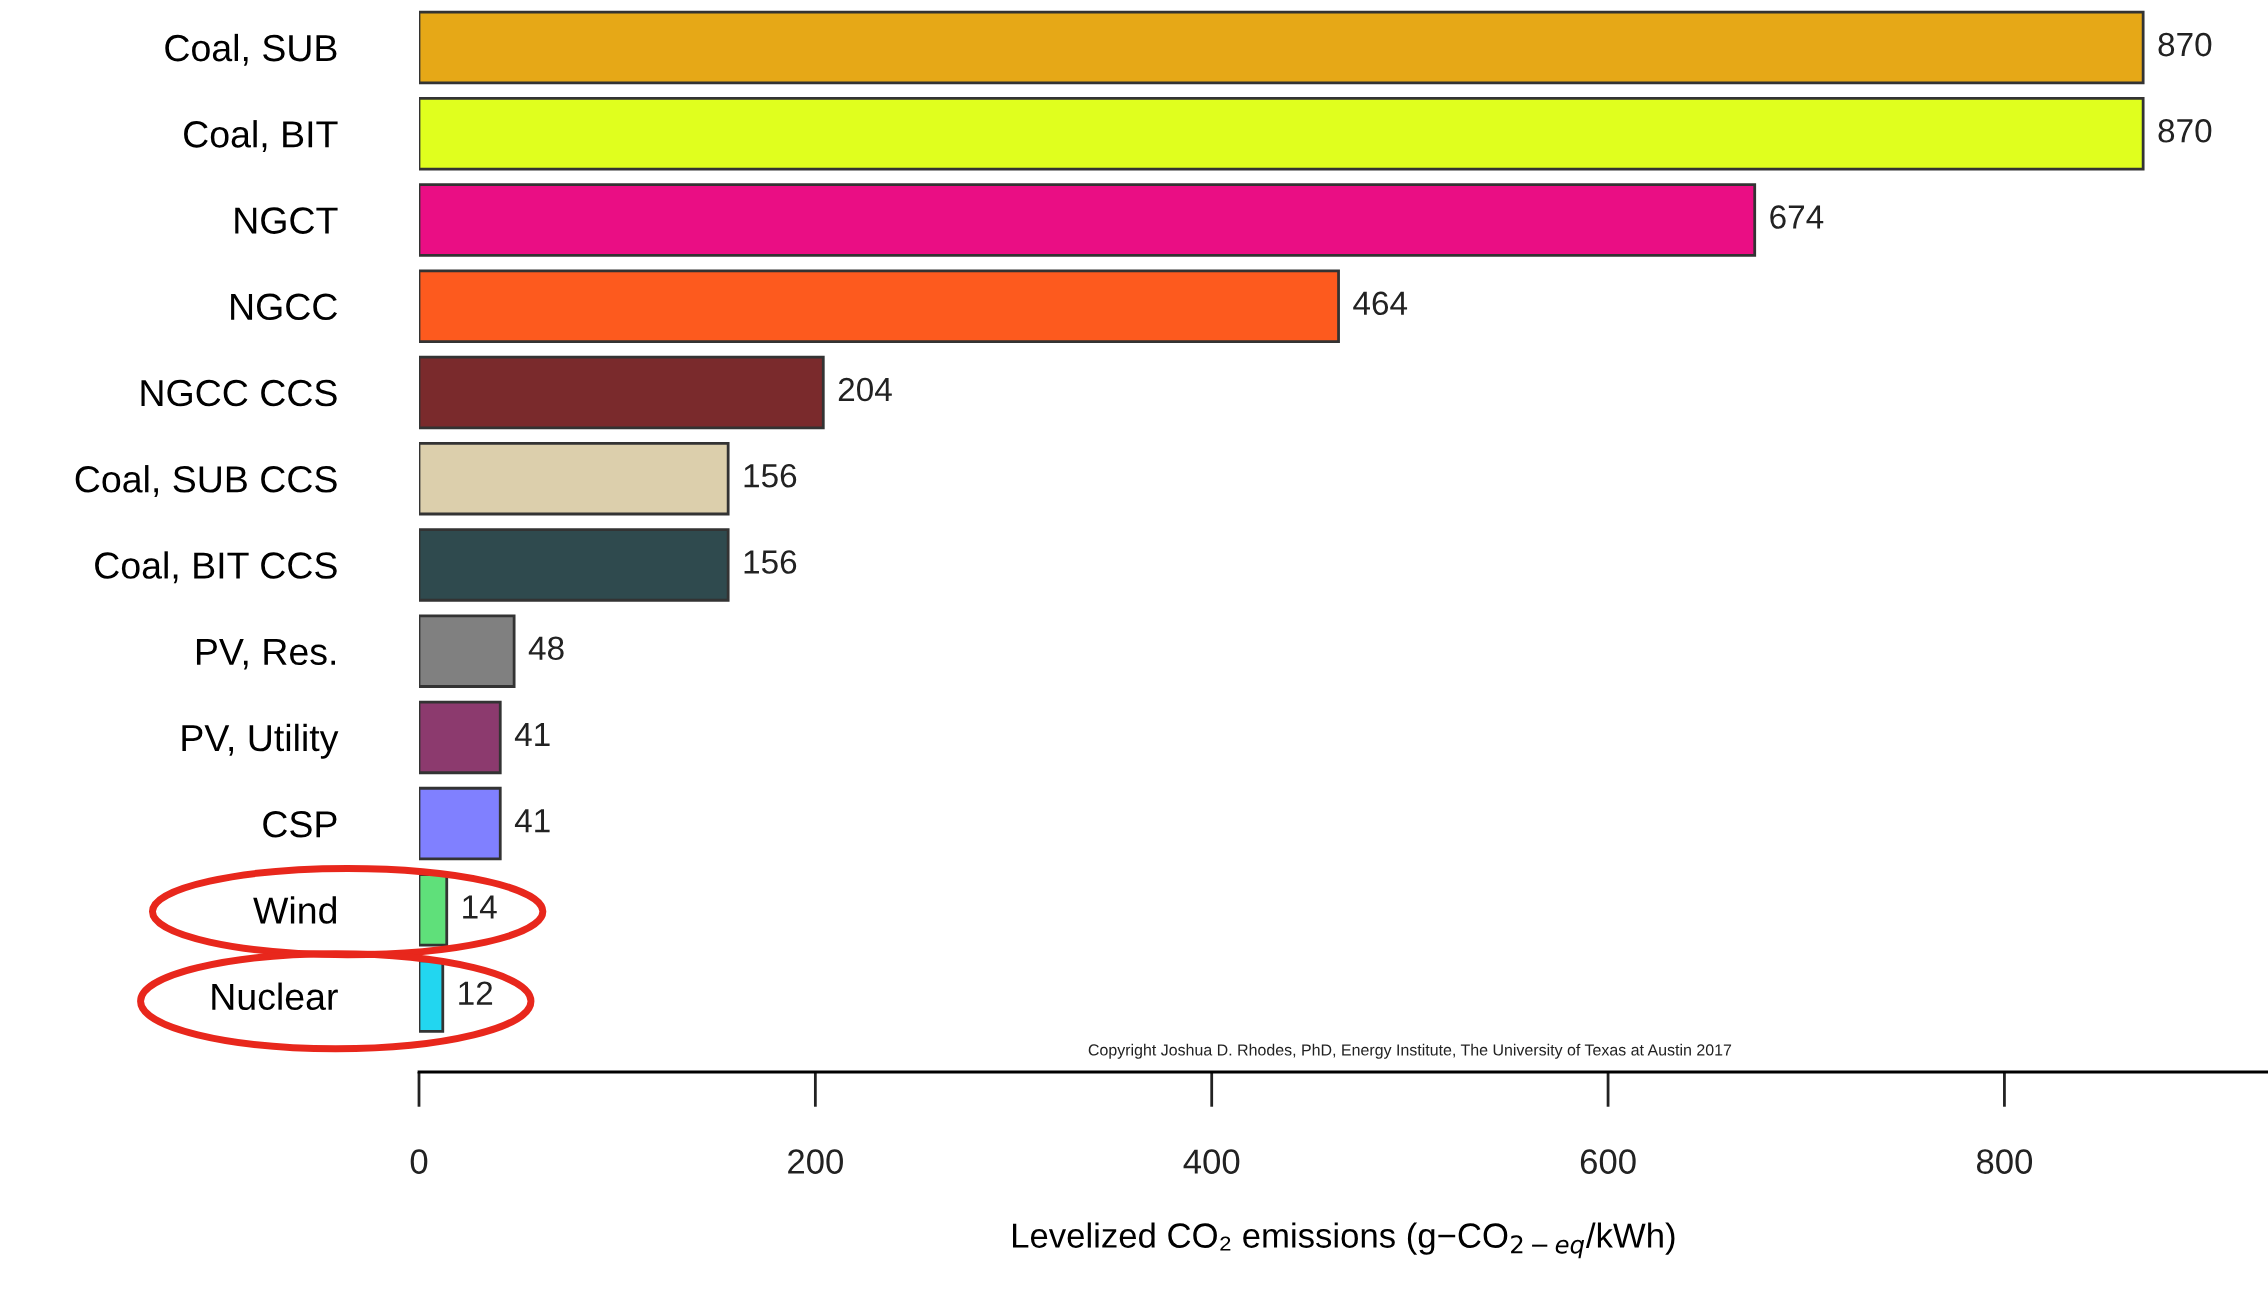 The width and height of the screenshot is (2268, 1291). Describe the element at coordinates (476, 993) in the screenshot. I see `data-label: 12` at that location.